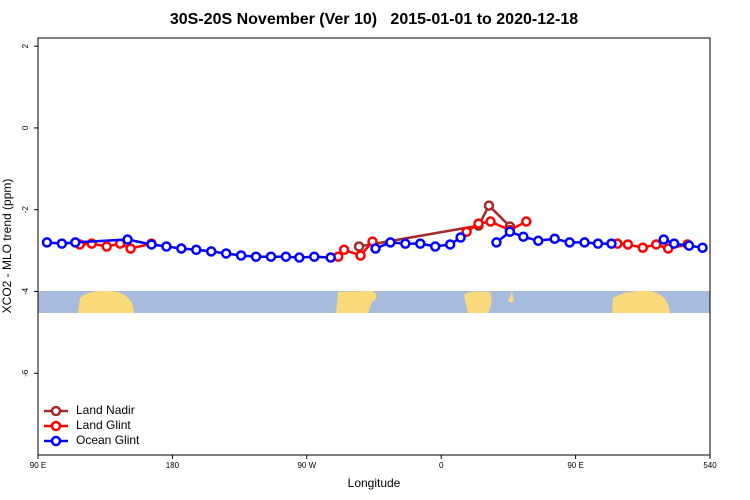  What do you see at coordinates (108, 440) in the screenshot?
I see `legend-label: Ocean Glint` at bounding box center [108, 440].